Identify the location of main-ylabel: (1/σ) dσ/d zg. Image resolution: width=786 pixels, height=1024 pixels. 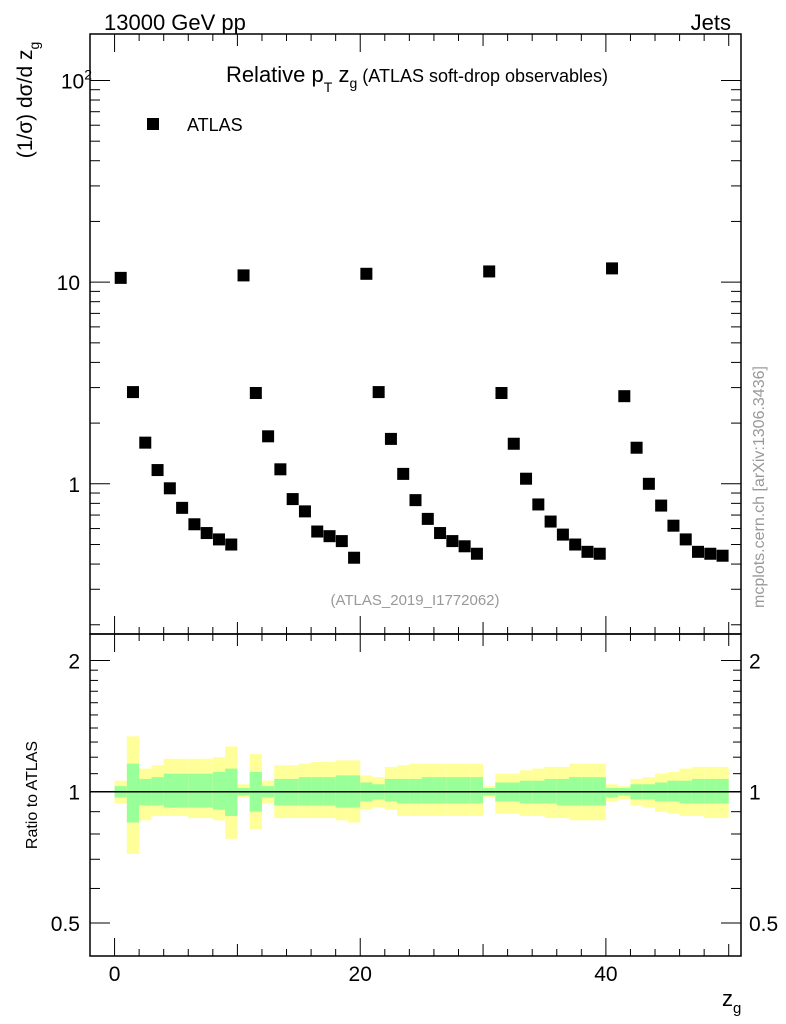
(28, 100).